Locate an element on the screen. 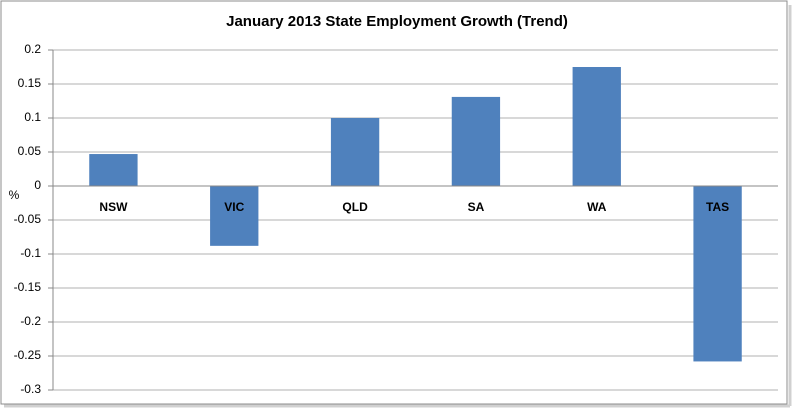  y-tick-label: -0.2 is located at coordinates (30, 321).